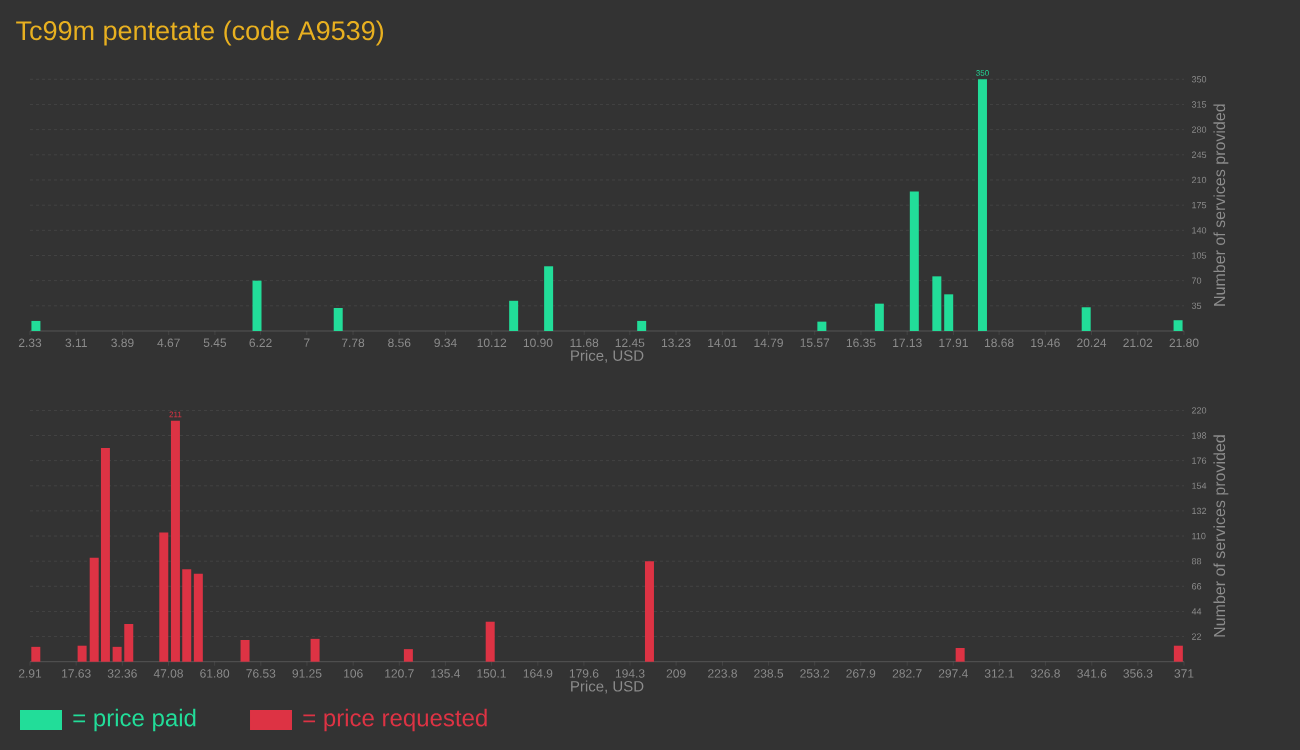 This screenshot has height=750, width=1300. What do you see at coordinates (491, 673) in the screenshot?
I see `x-tick-label: 150.1` at bounding box center [491, 673].